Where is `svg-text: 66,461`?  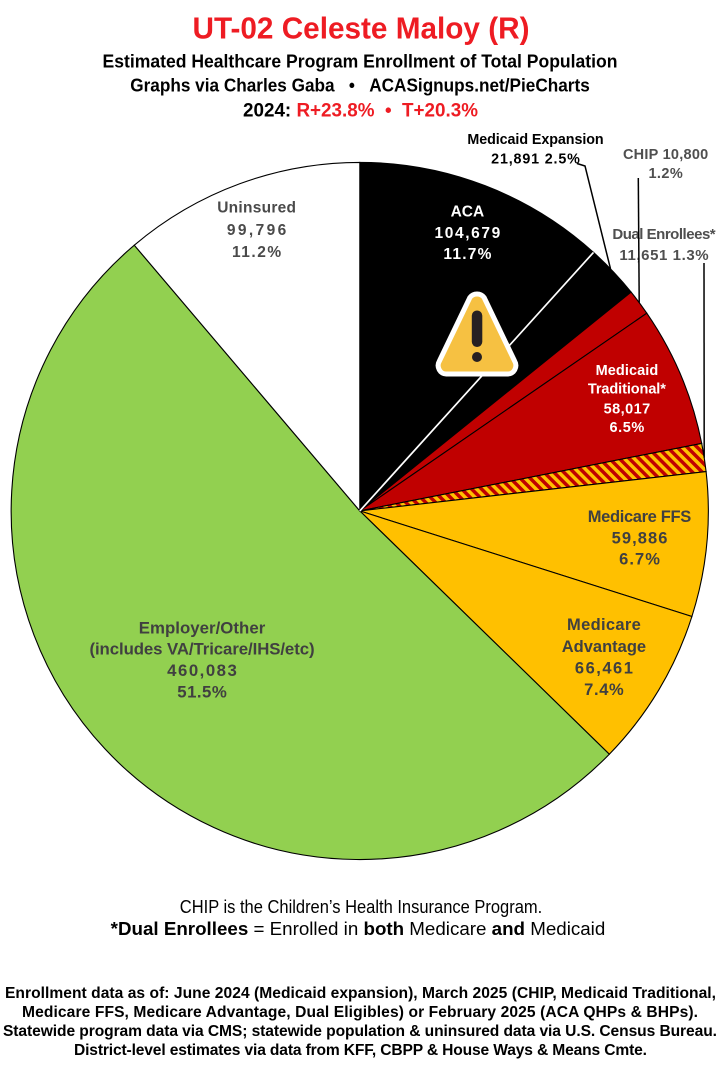 svg-text: 66,461 is located at coordinates (604, 669).